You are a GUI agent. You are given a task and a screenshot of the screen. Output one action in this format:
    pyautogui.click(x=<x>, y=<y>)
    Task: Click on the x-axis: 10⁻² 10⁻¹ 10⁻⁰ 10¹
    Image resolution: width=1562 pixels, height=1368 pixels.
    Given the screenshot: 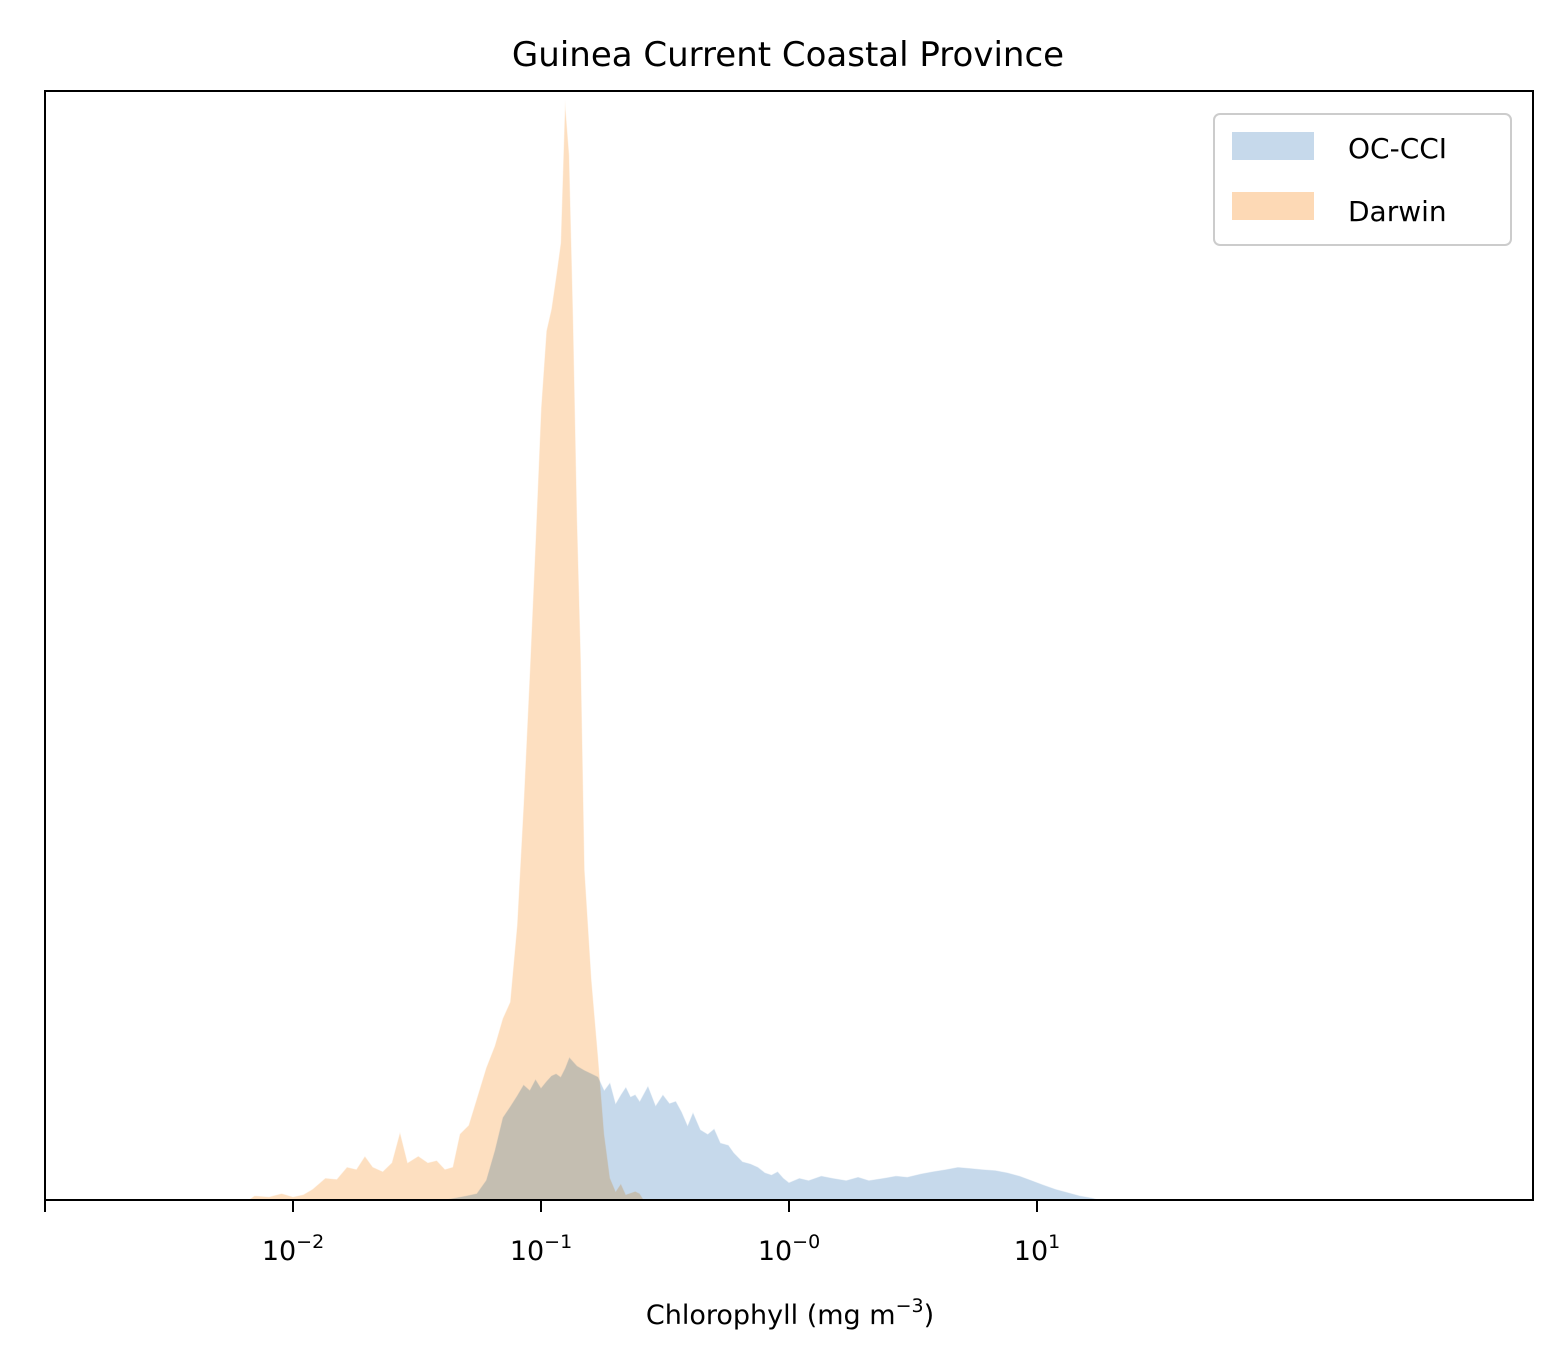 What is the action you would take?
    pyautogui.click(x=552, y=1233)
    